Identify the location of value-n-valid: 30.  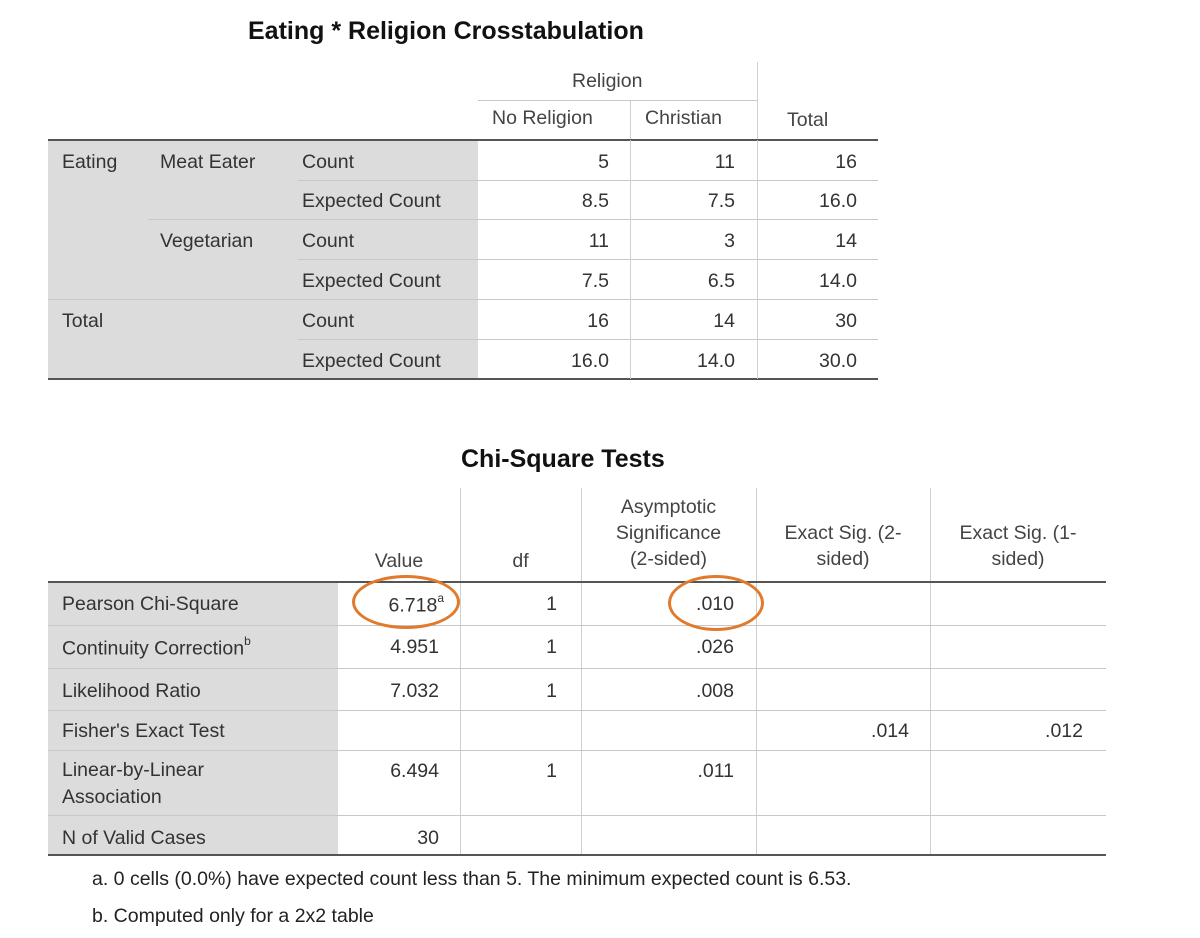
(428, 838).